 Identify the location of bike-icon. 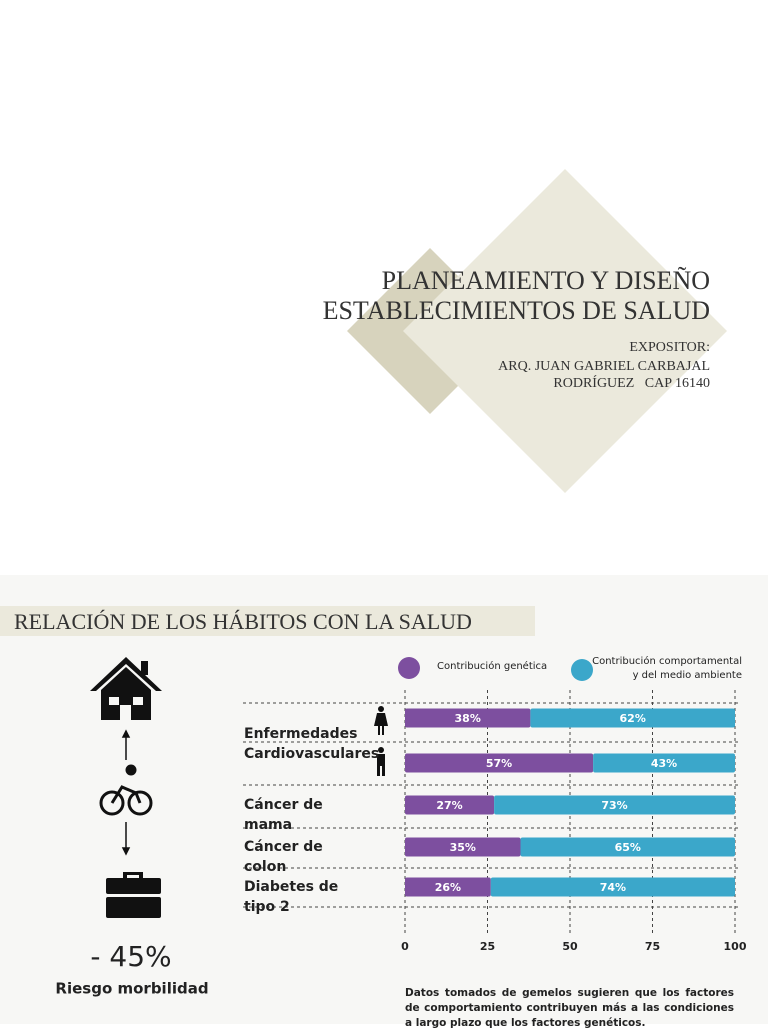
(126, 790).